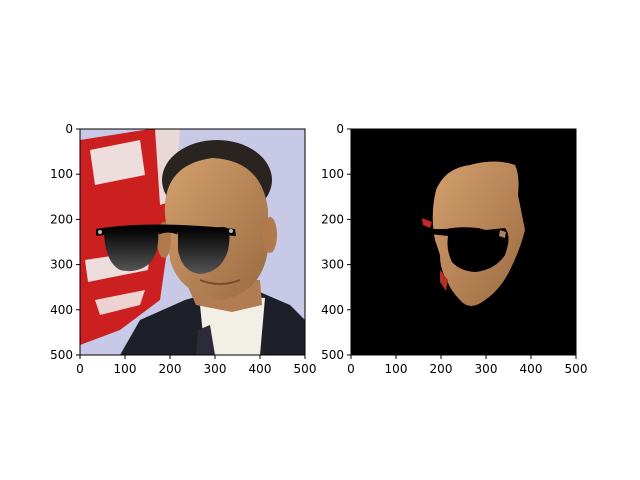 The image size is (640, 480). What do you see at coordinates (61, 355) in the screenshot?
I see `left-y-tick-label: 500` at bounding box center [61, 355].